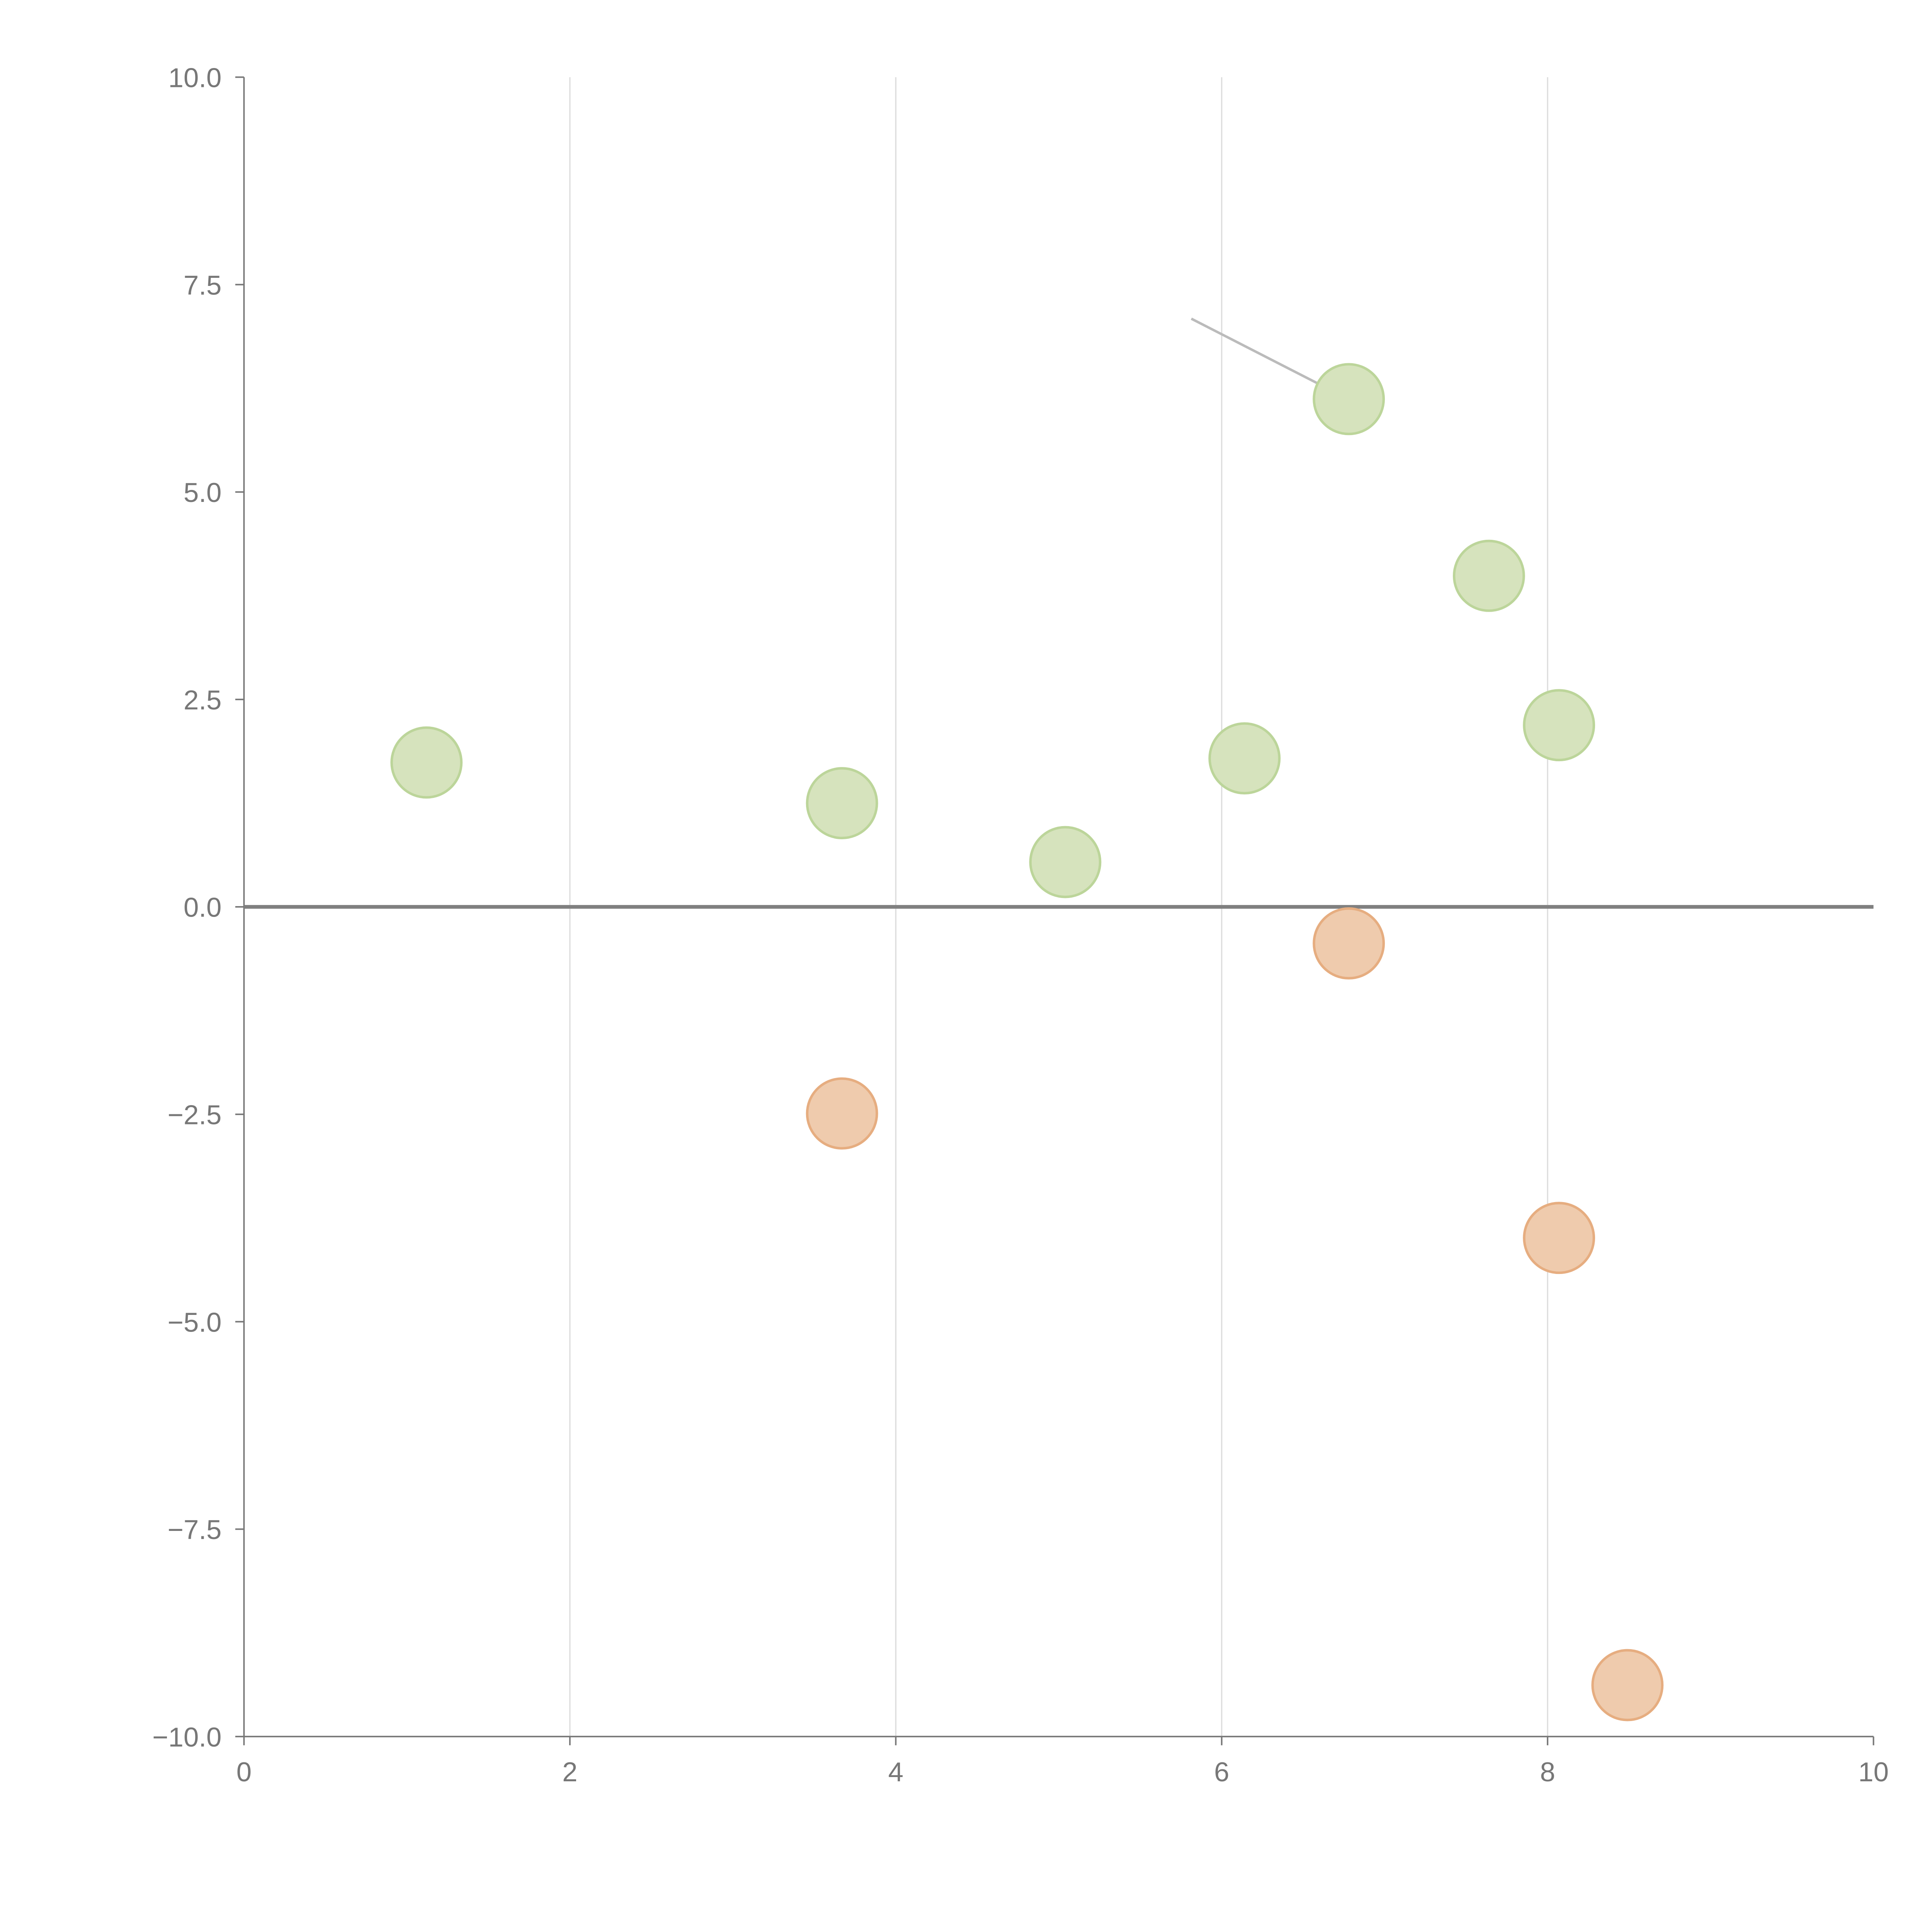  Describe the element at coordinates (203, 493) in the screenshot. I see `y-tick-label: 5.0` at that location.